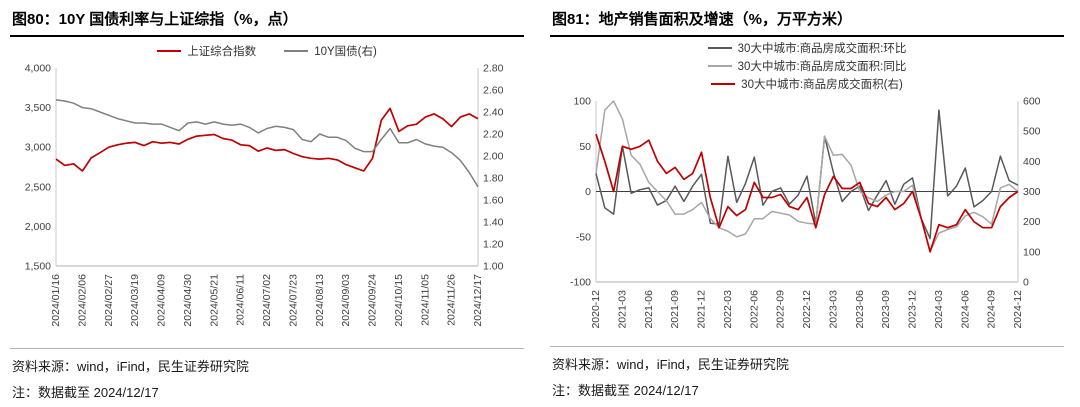 This screenshot has width=1080, height=407. Describe the element at coordinates (886, 309) in the screenshot. I see `x-tick-label: 2023-09` at that location.